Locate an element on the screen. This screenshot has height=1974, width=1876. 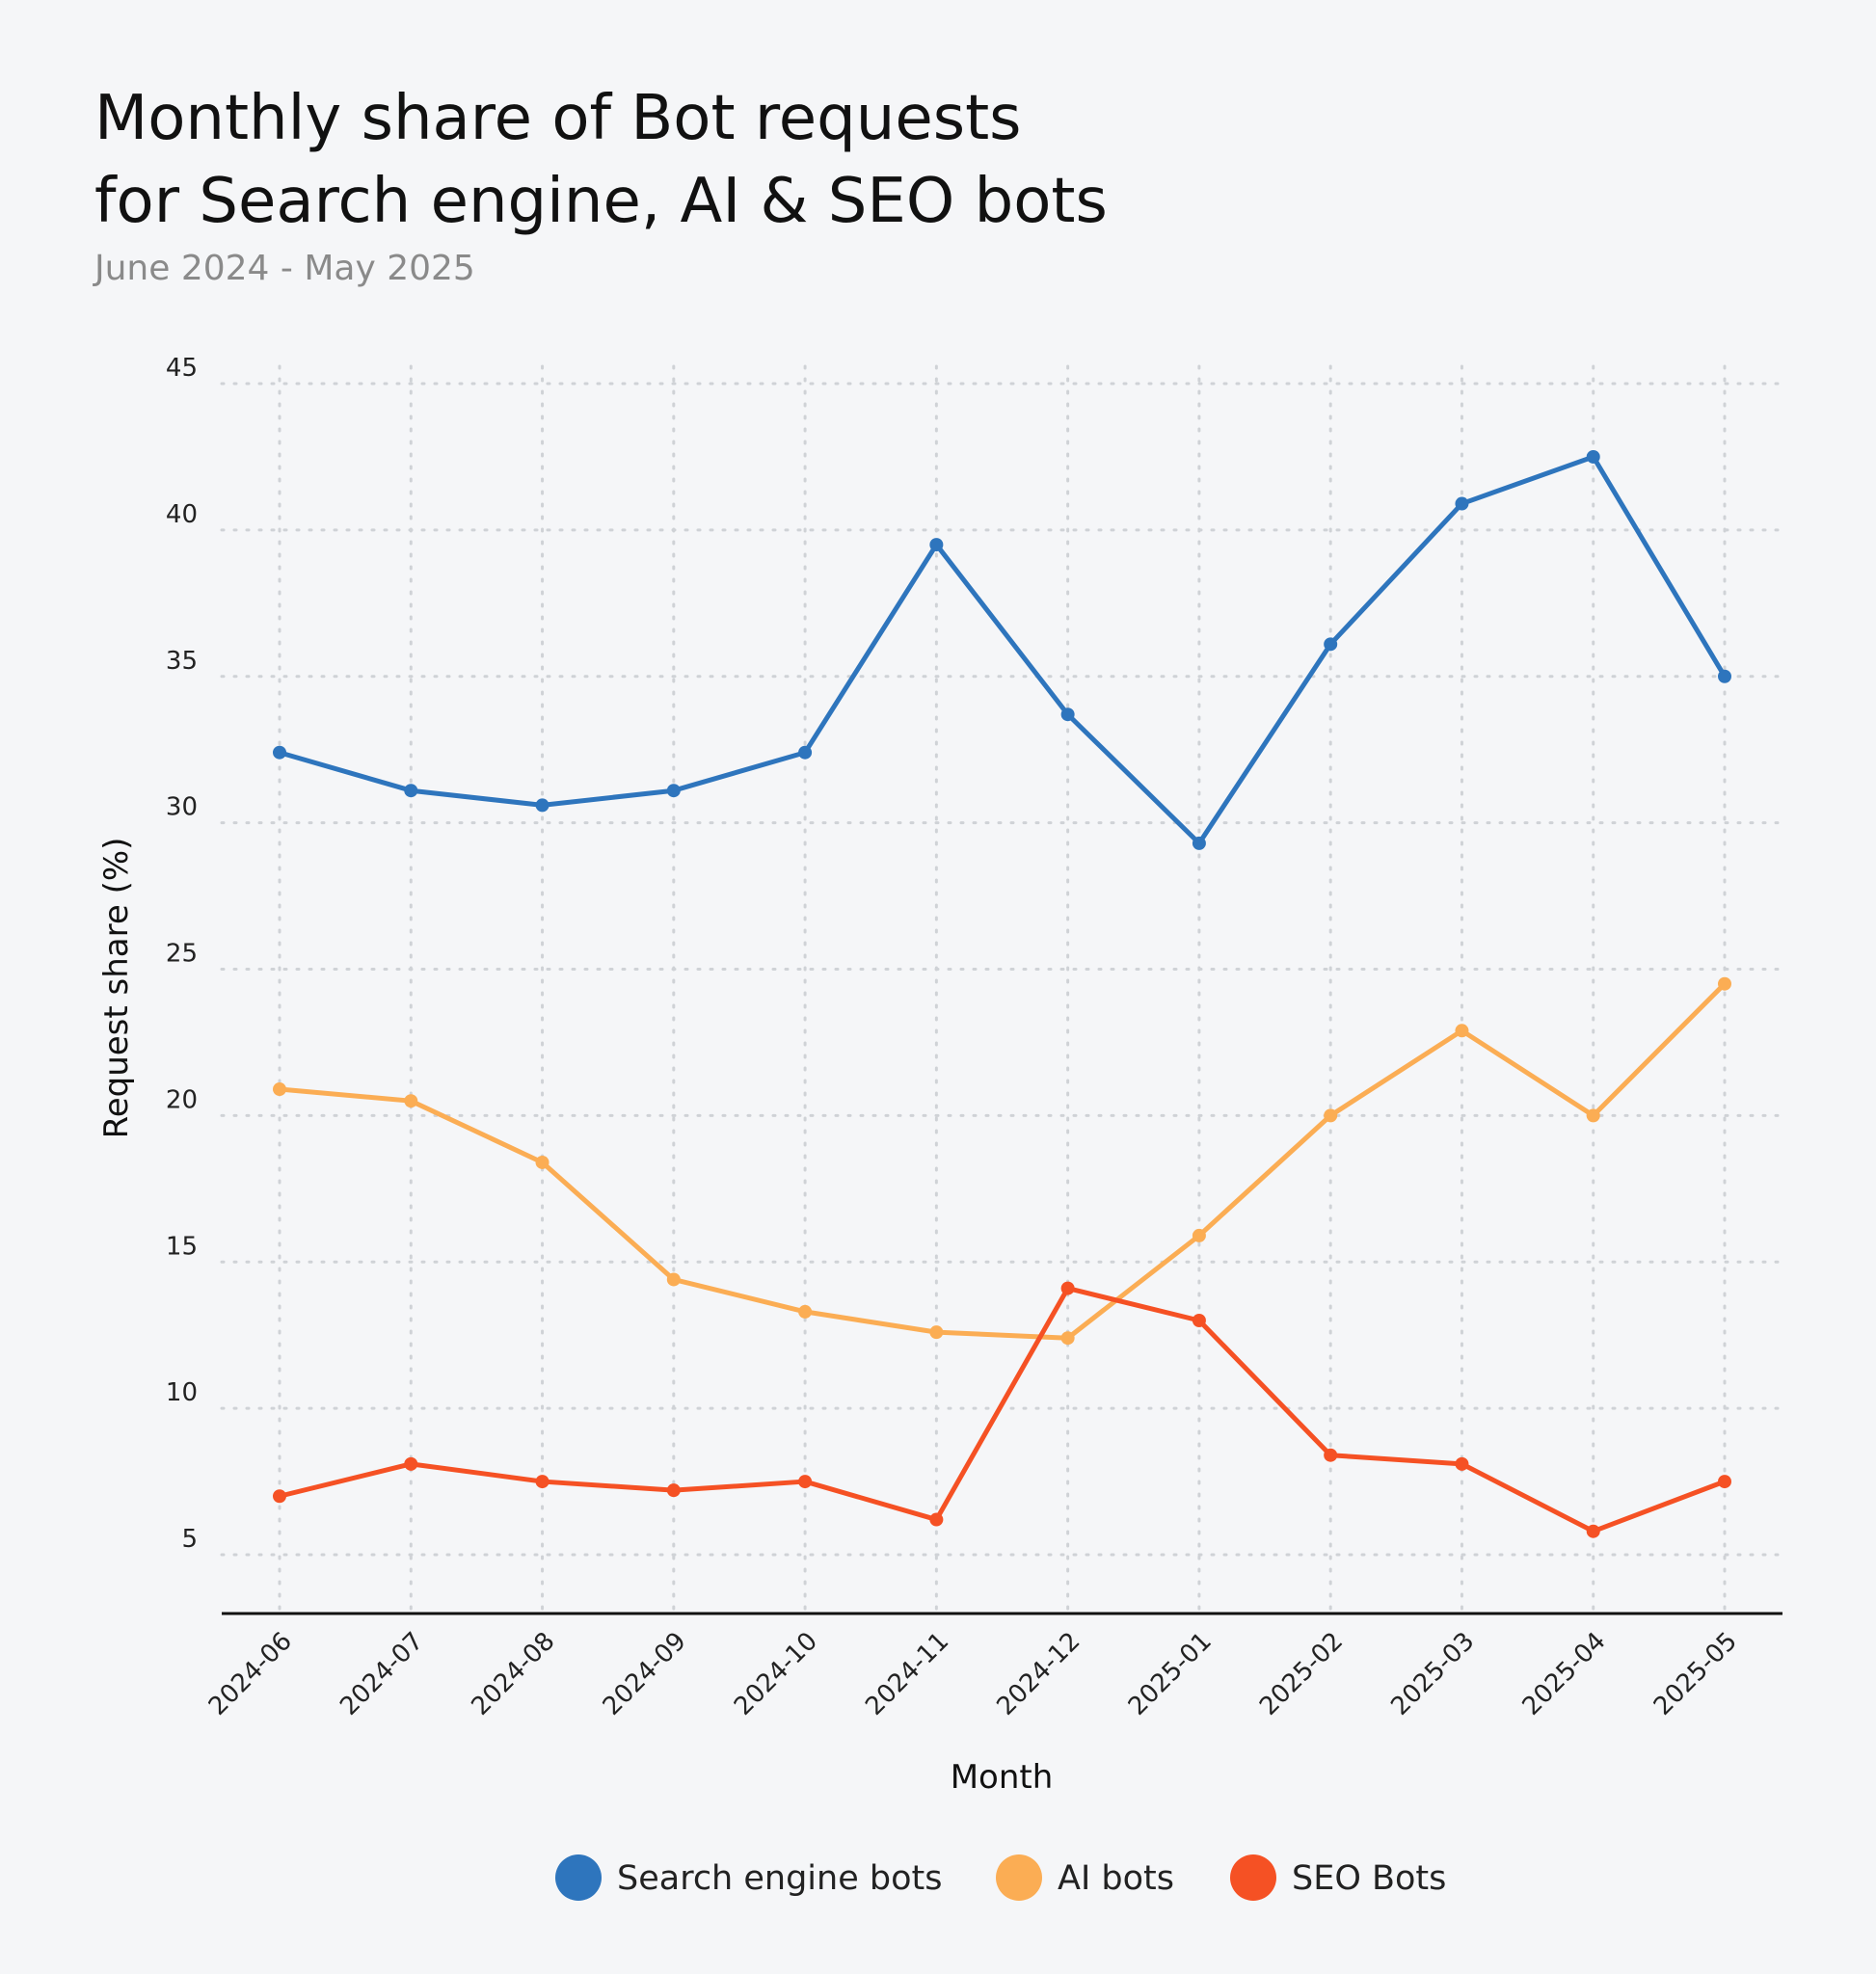
chart-title-line-1: Monthly share of Bot requests is located at coordinates (558, 118).